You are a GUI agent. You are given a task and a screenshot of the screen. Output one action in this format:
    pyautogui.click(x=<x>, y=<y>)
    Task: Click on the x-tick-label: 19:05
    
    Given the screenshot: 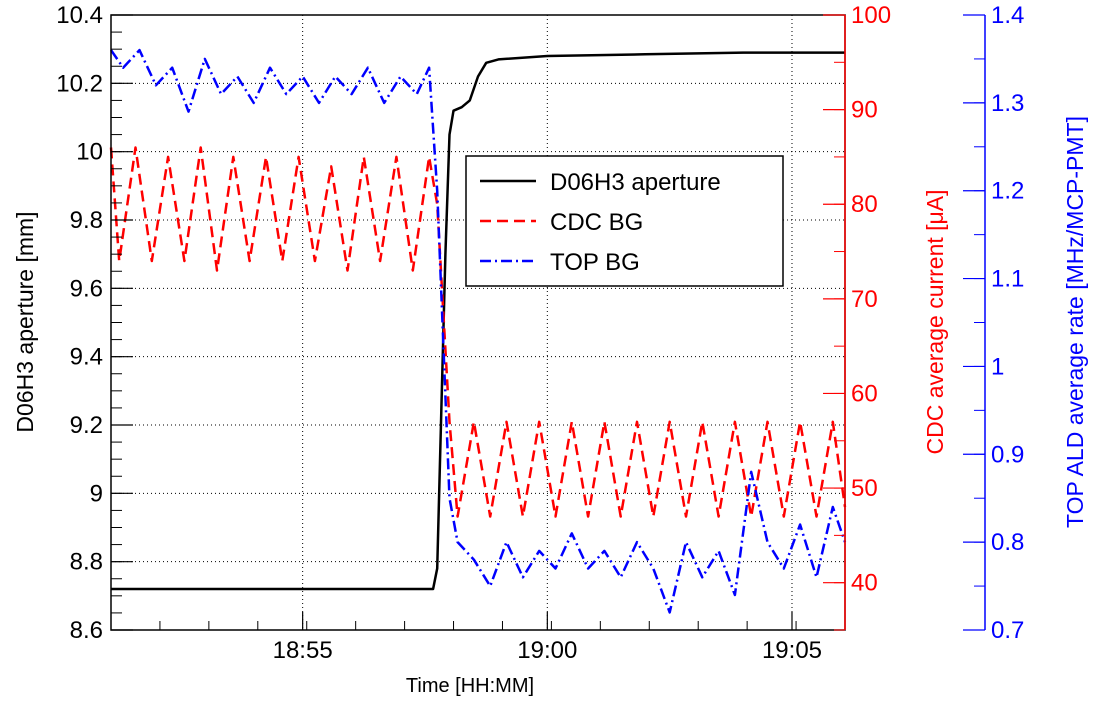 What is the action you would take?
    pyautogui.click(x=792, y=650)
    